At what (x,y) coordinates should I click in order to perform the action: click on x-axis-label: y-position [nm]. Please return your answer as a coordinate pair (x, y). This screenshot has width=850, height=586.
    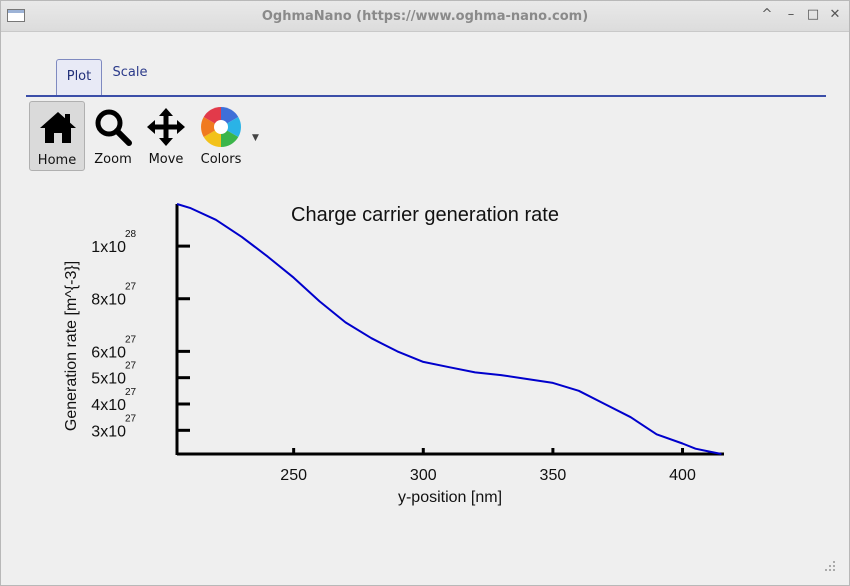
    Looking at the image, I should click on (450, 497).